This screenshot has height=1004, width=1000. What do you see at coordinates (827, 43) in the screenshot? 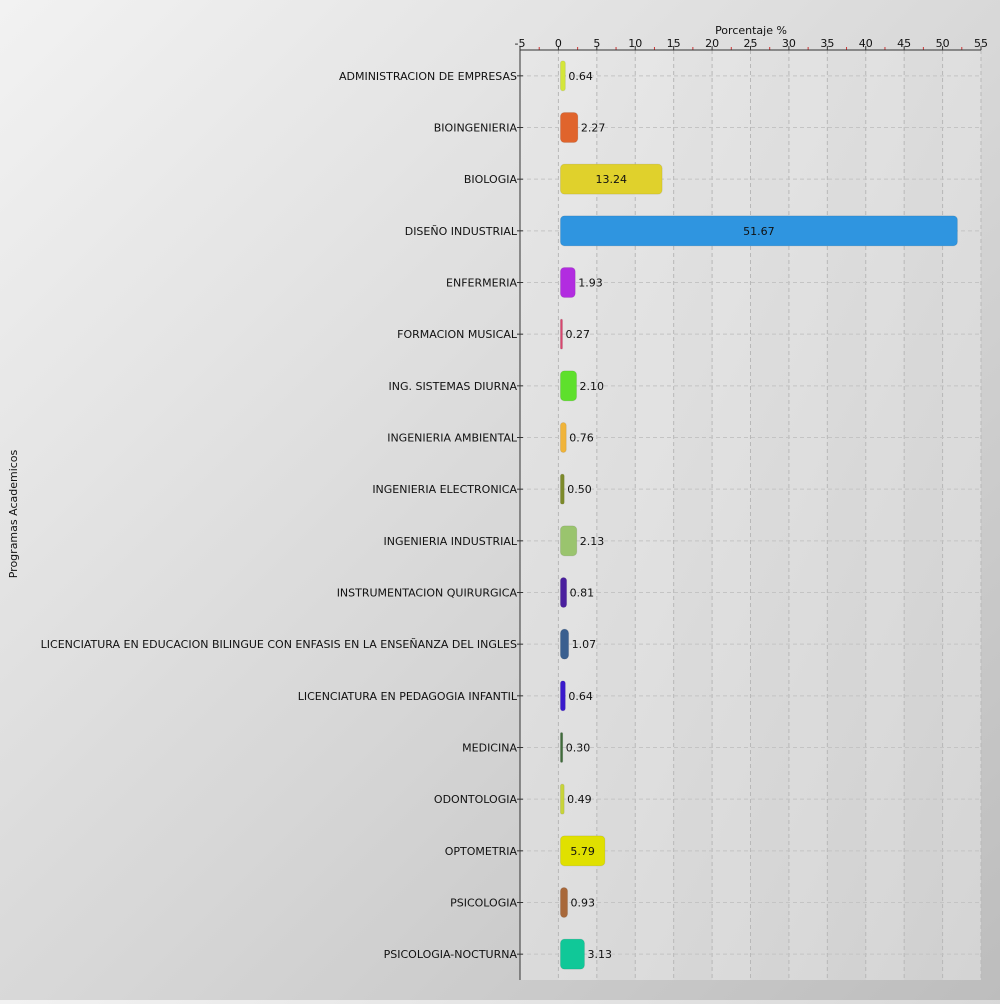
I see `x-tick-label: 35` at bounding box center [827, 43].